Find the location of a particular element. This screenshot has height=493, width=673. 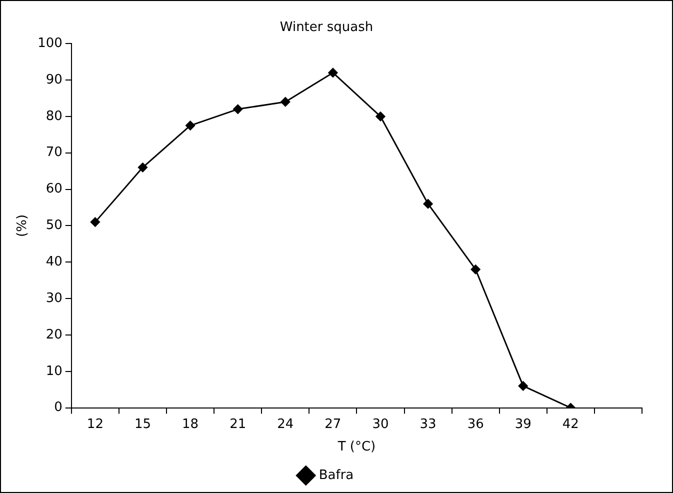

x-axis-title: T (°C) is located at coordinates (356, 447).